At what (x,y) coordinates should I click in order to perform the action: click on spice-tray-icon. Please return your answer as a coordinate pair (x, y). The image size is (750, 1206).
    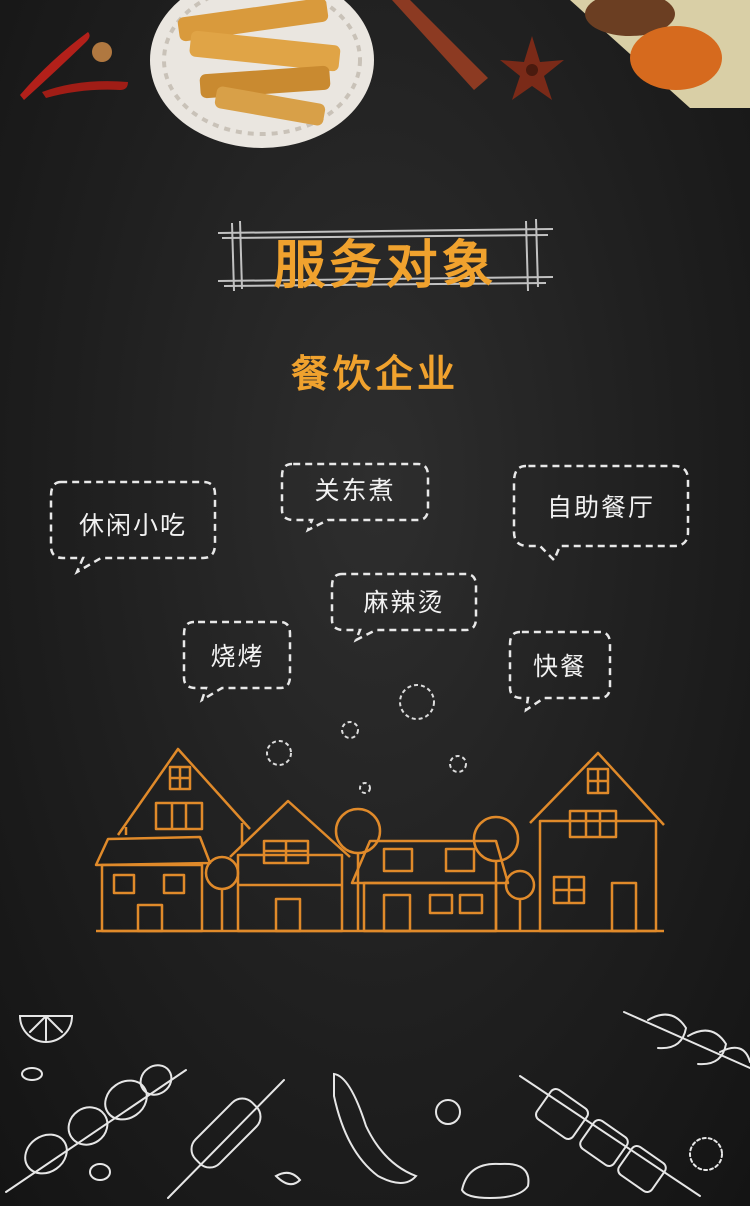
    Looking at the image, I should click on (660, 54).